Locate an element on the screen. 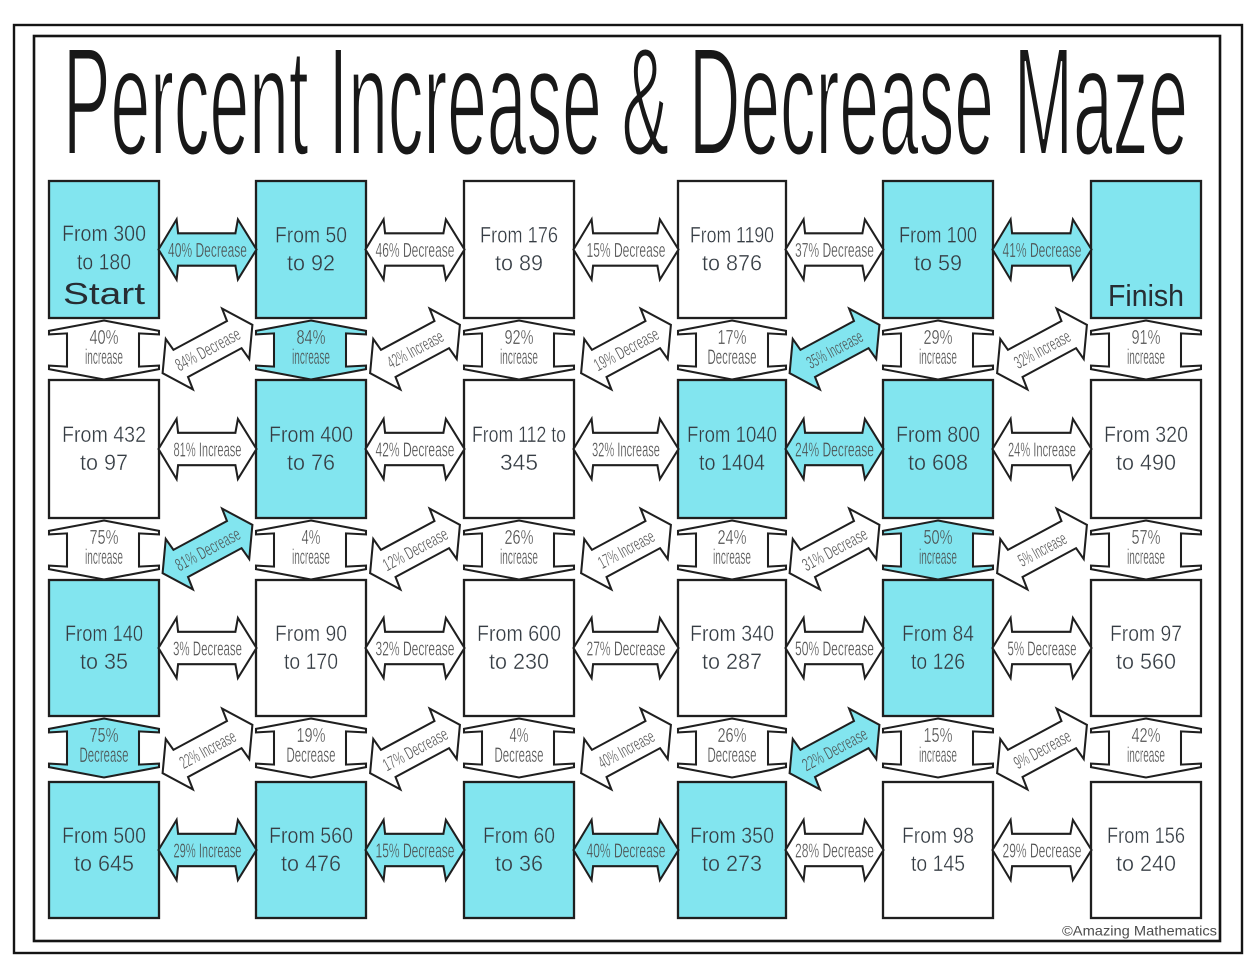 This screenshot has width=1255, height=975. svg-text: 29% is located at coordinates (938, 338).